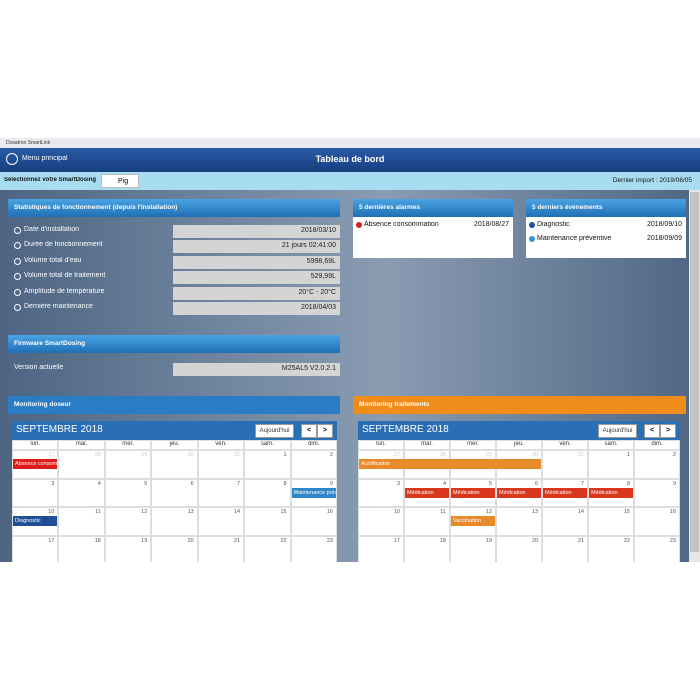 Image resolution: width=700 pixels, height=700 pixels. I want to click on calendar-event: Maintenance prév, so click(313, 492).